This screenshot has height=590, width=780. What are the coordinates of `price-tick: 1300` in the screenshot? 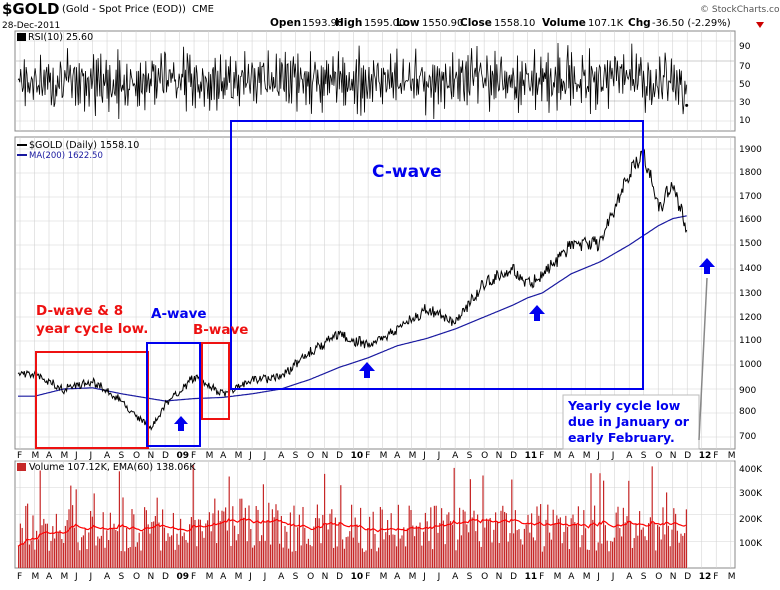 It's located at (750, 294).